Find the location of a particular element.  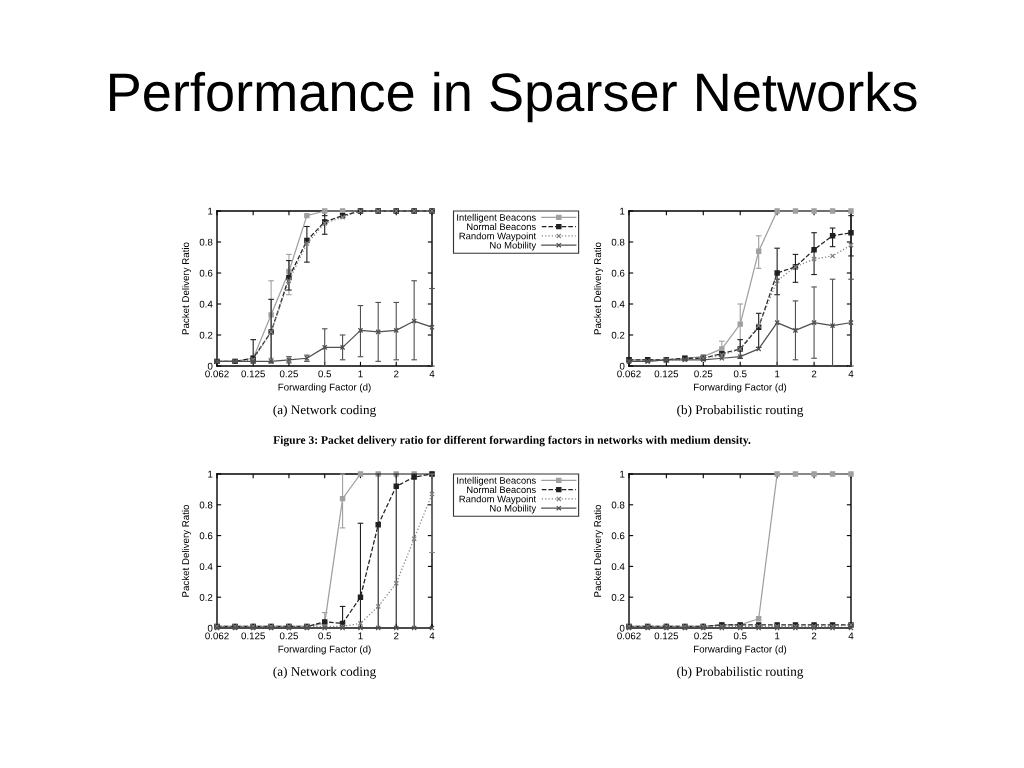

caption: Figure 3: Packet delivery ratio for different forwarding factors in networks with medium density. is located at coordinates (512, 441).